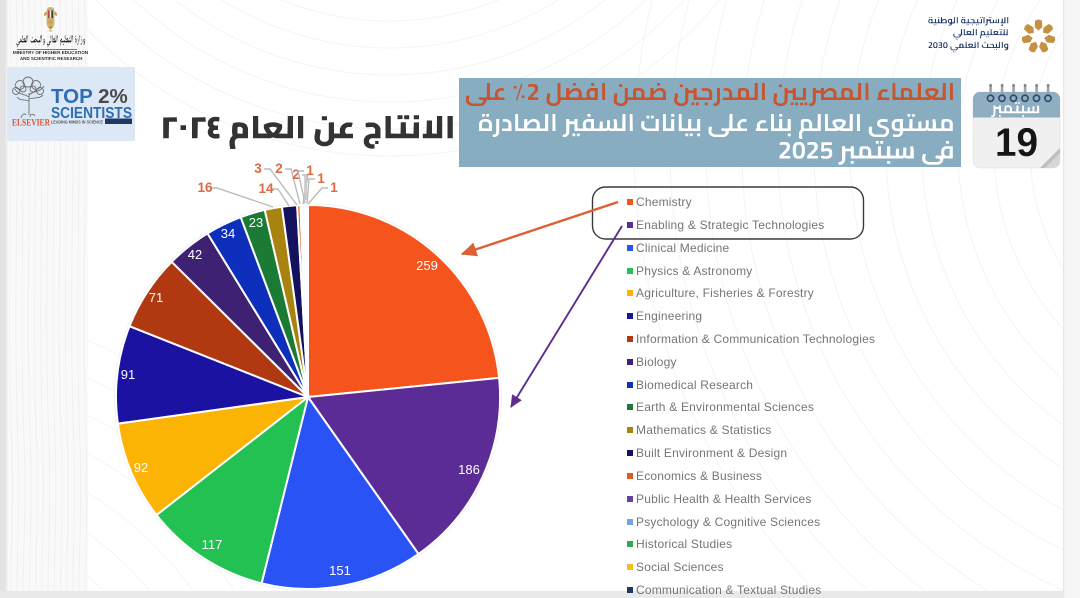 The image size is (1080, 598). I want to click on svg-text: 42, so click(195, 254).